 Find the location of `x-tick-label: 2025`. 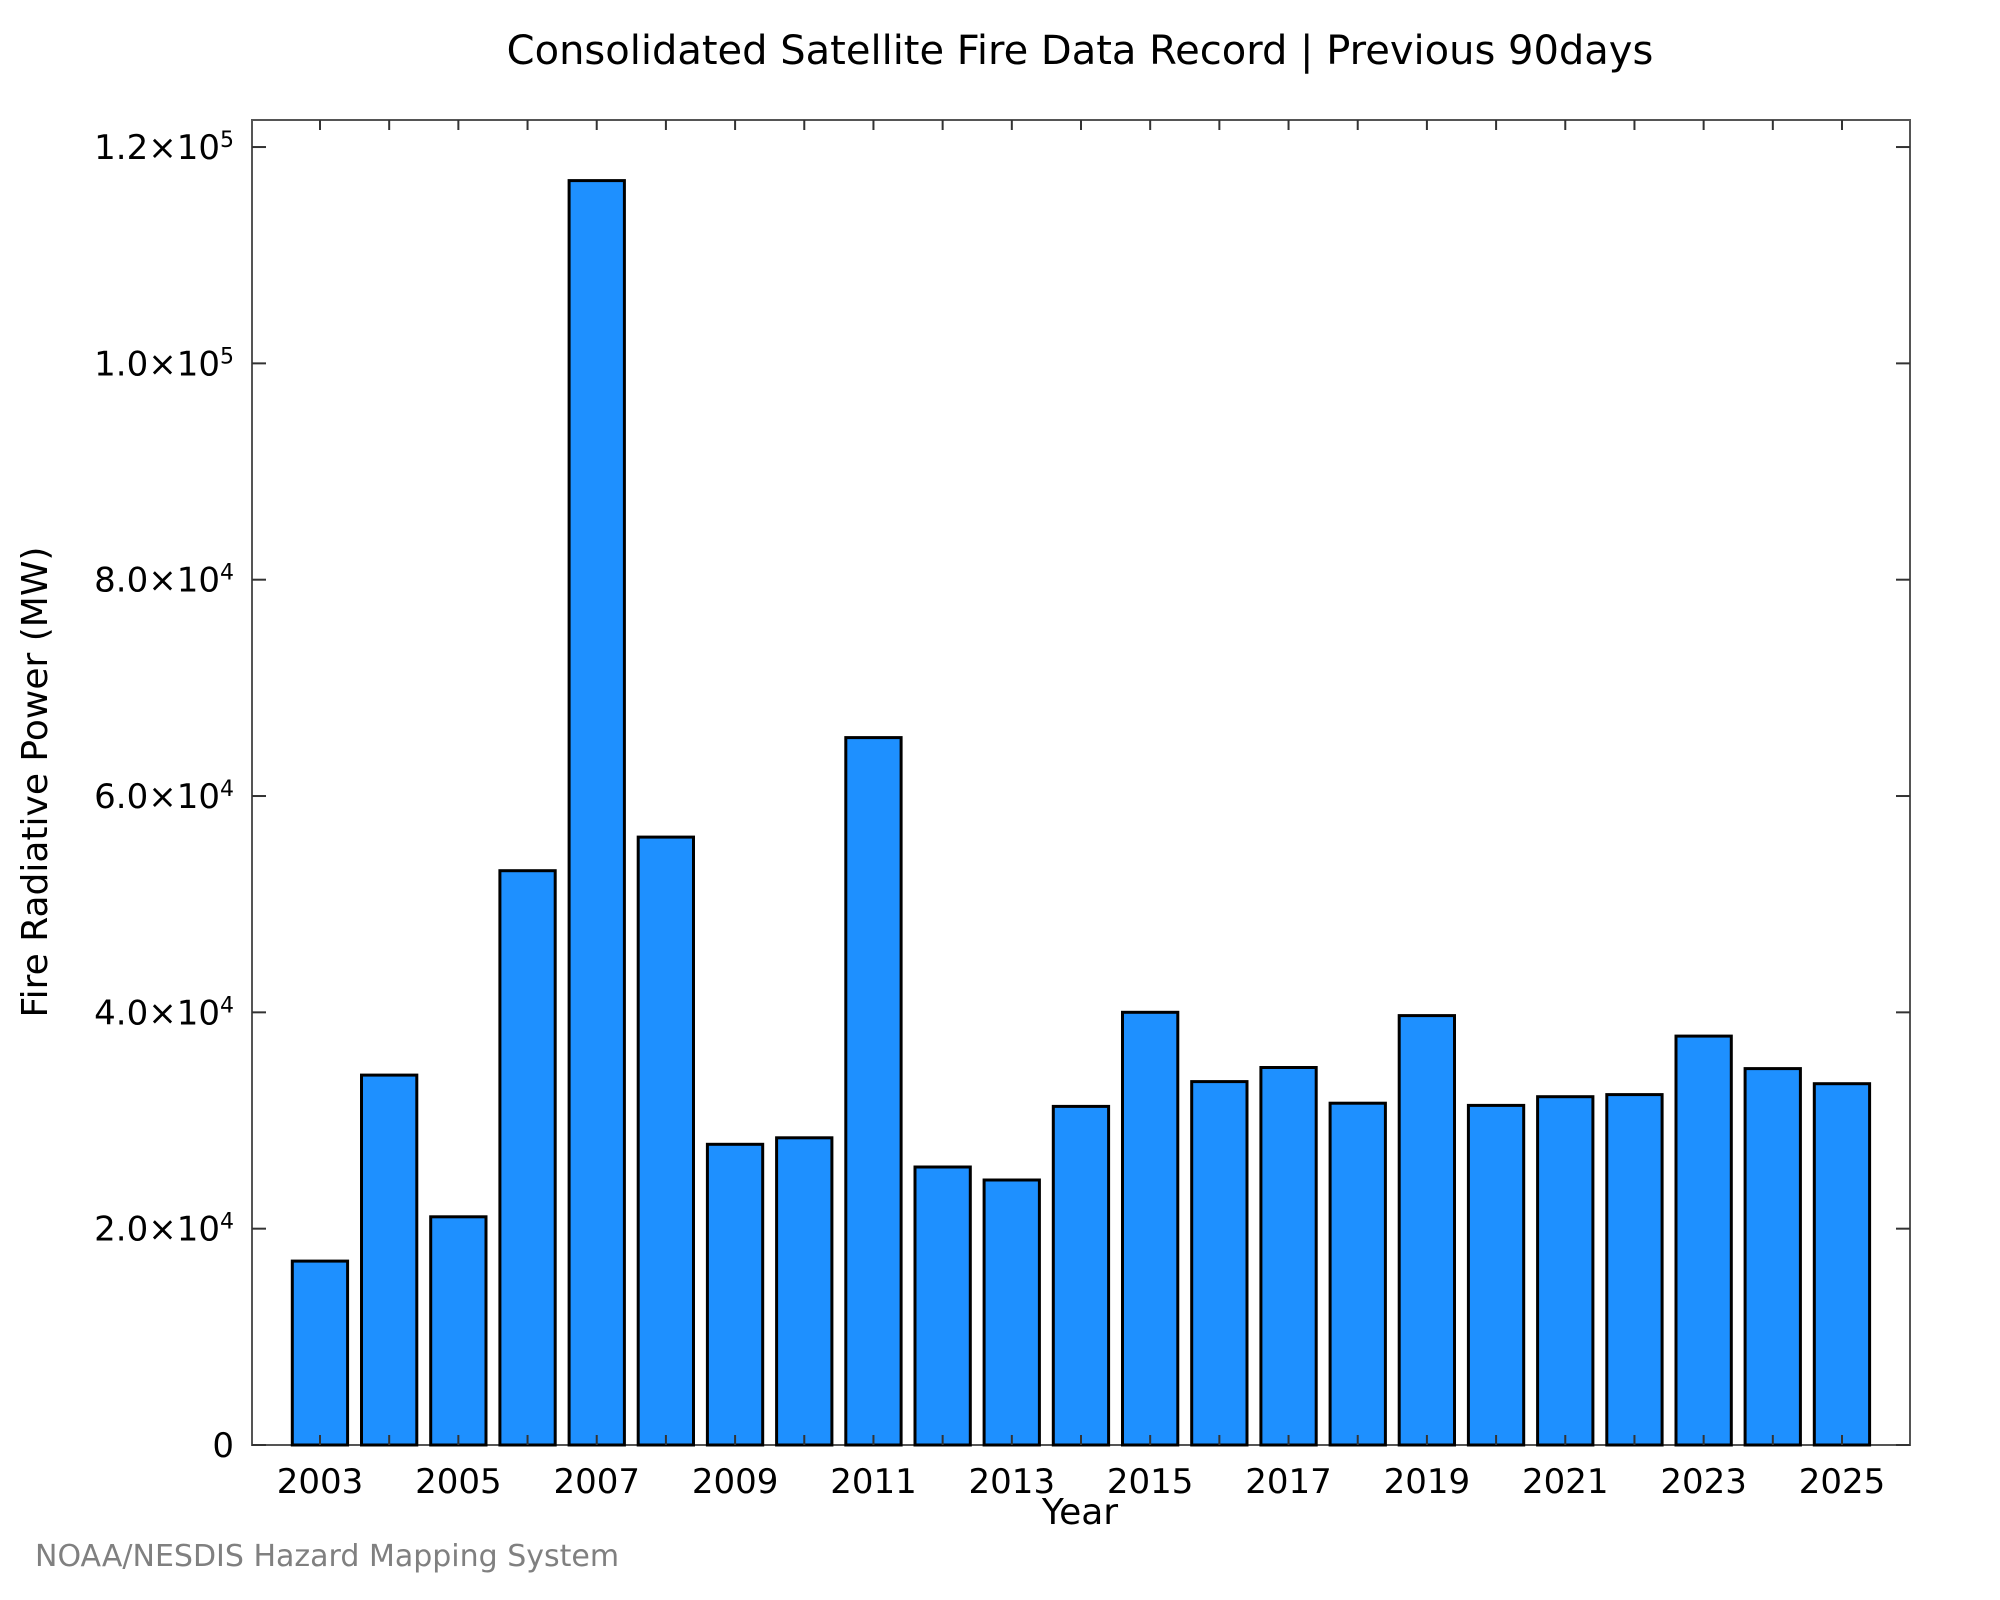

x-tick-label: 2025 is located at coordinates (1842, 1482).